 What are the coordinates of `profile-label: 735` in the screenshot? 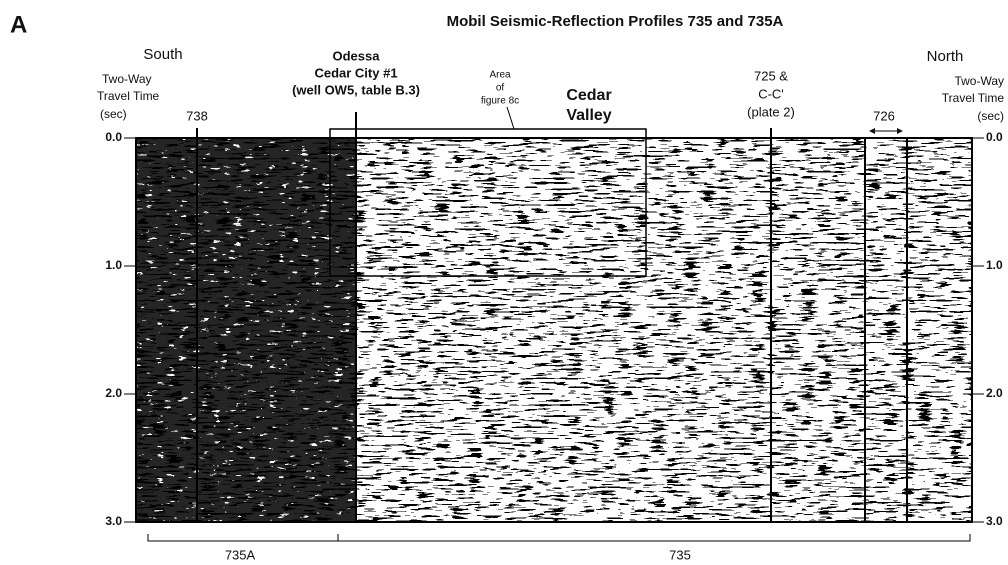 It's located at (680, 554).